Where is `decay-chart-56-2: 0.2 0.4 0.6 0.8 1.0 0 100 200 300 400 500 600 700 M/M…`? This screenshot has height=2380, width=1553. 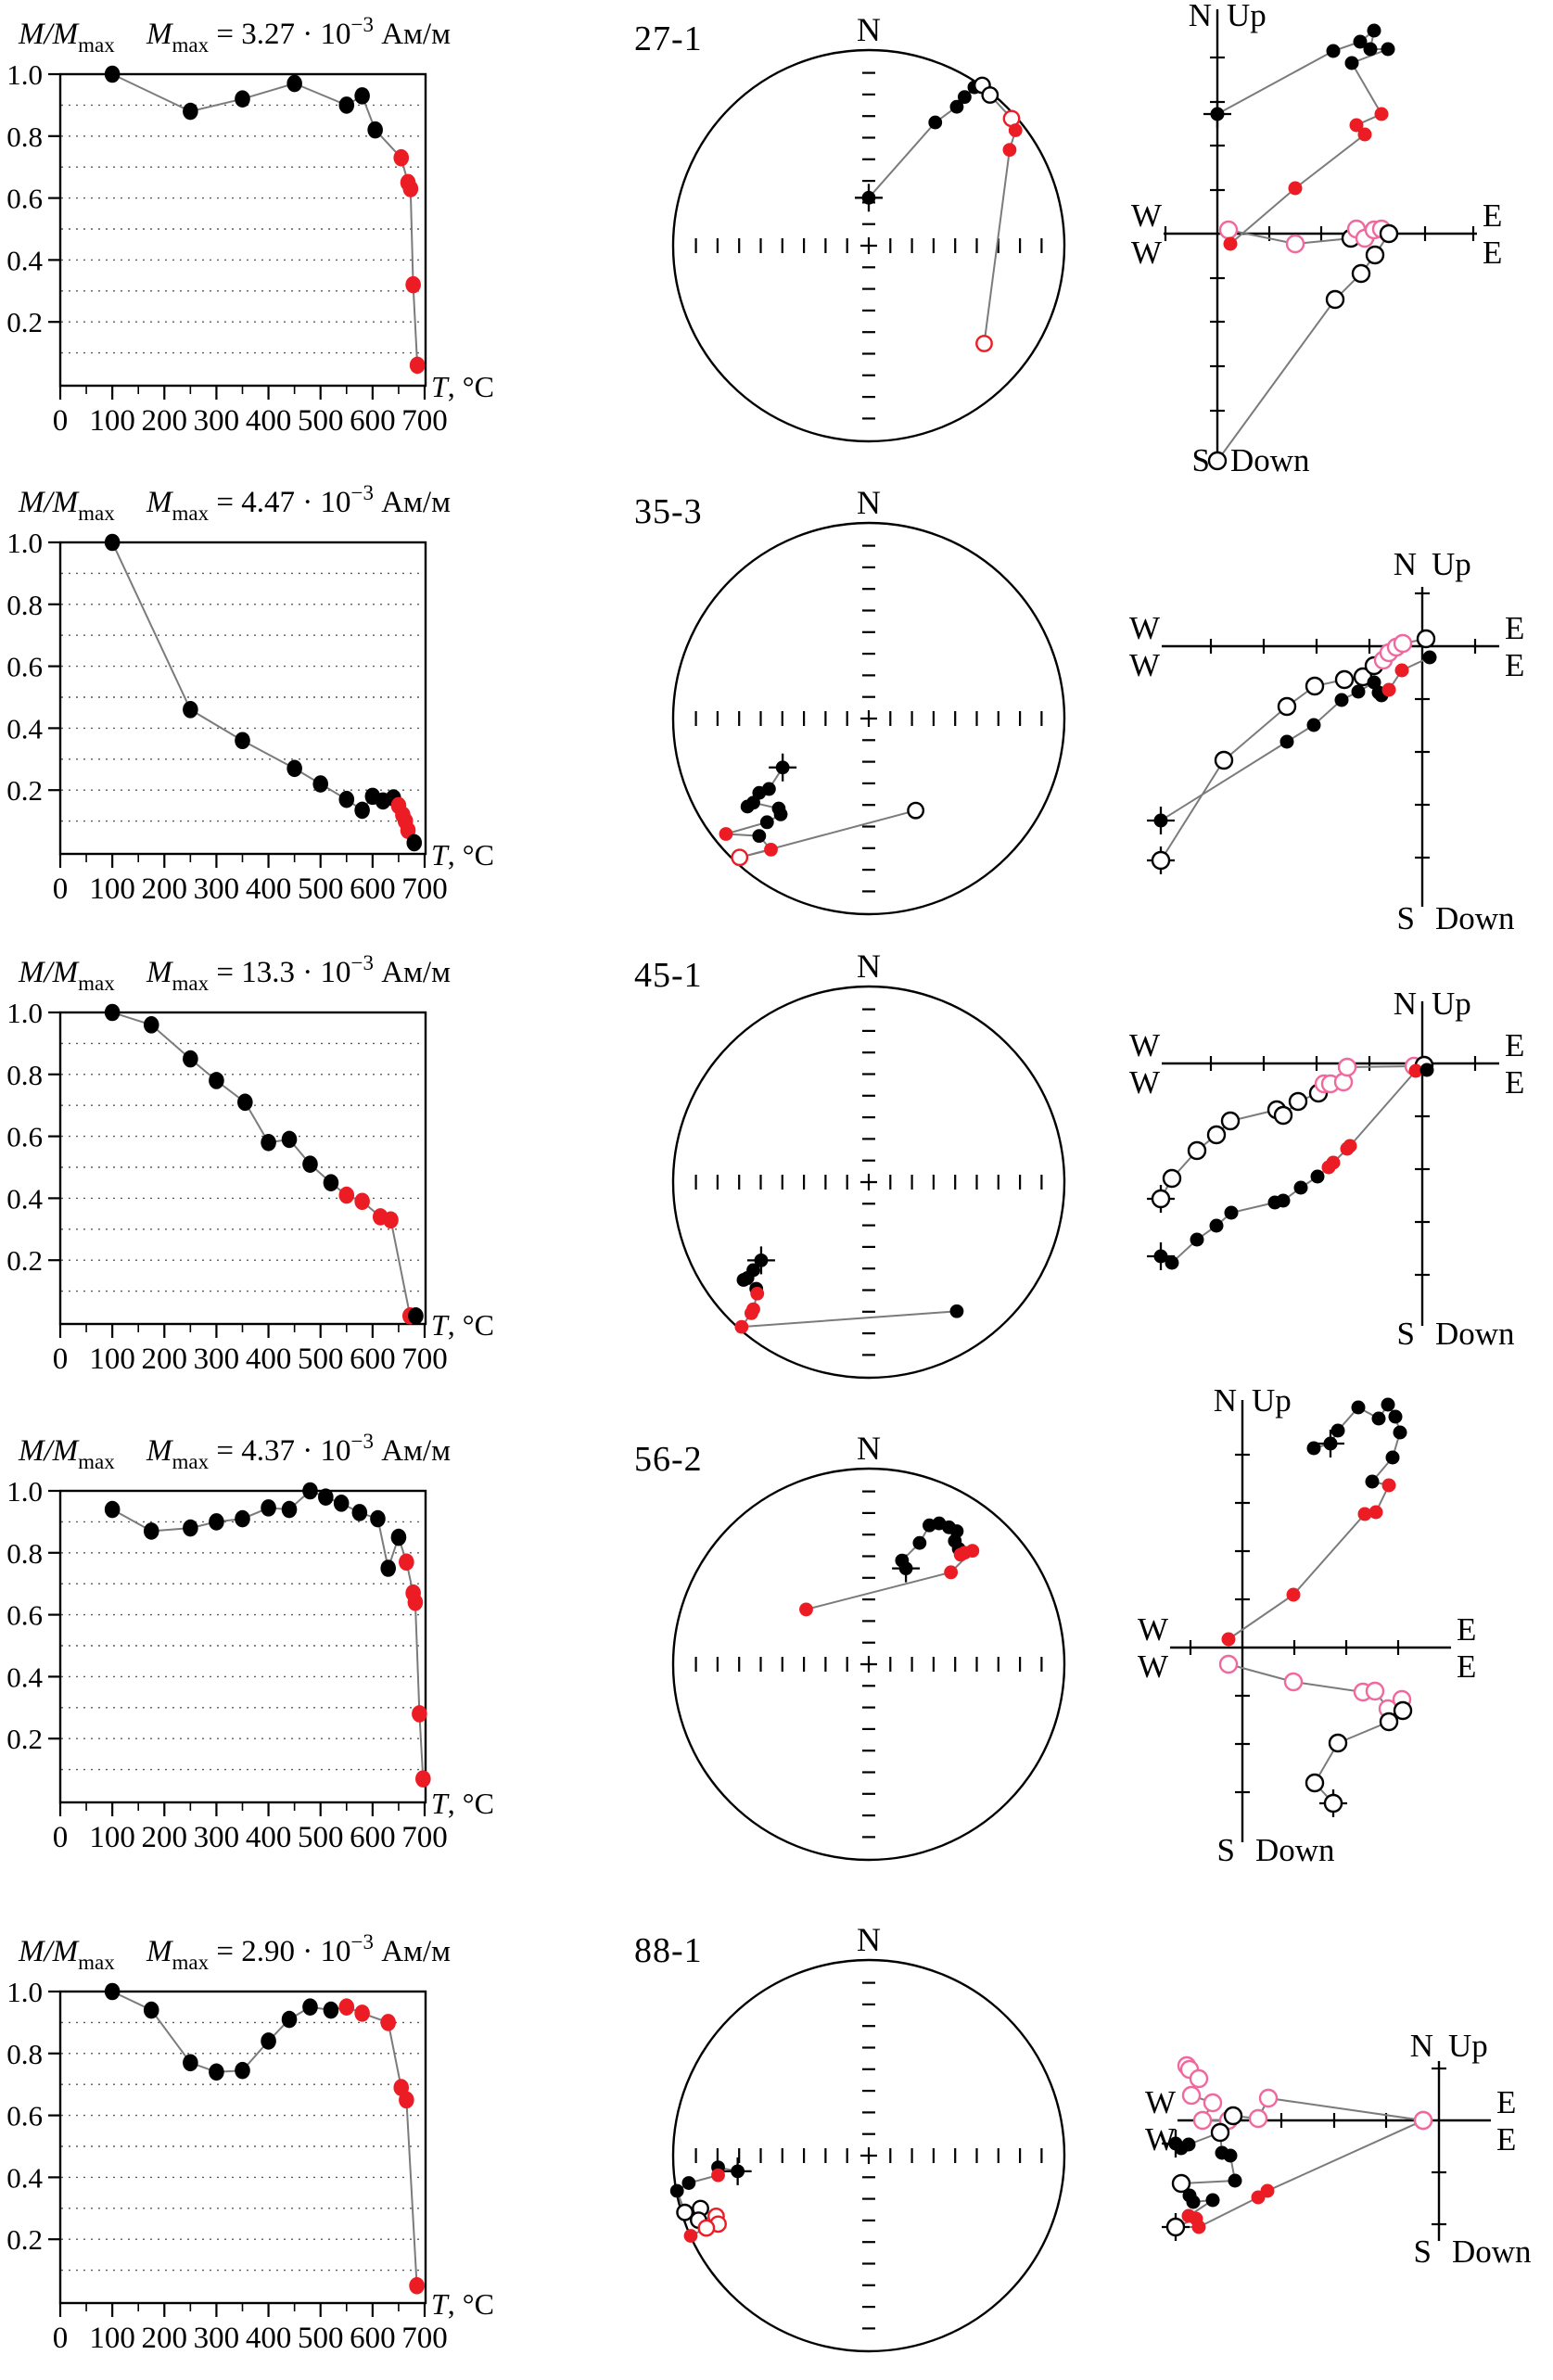
decay-chart-56-2: 0.2 0.4 0.6 0.8 1.0 0 100 200 300 400 500 600 700 M/M… is located at coordinates (250, 1642).